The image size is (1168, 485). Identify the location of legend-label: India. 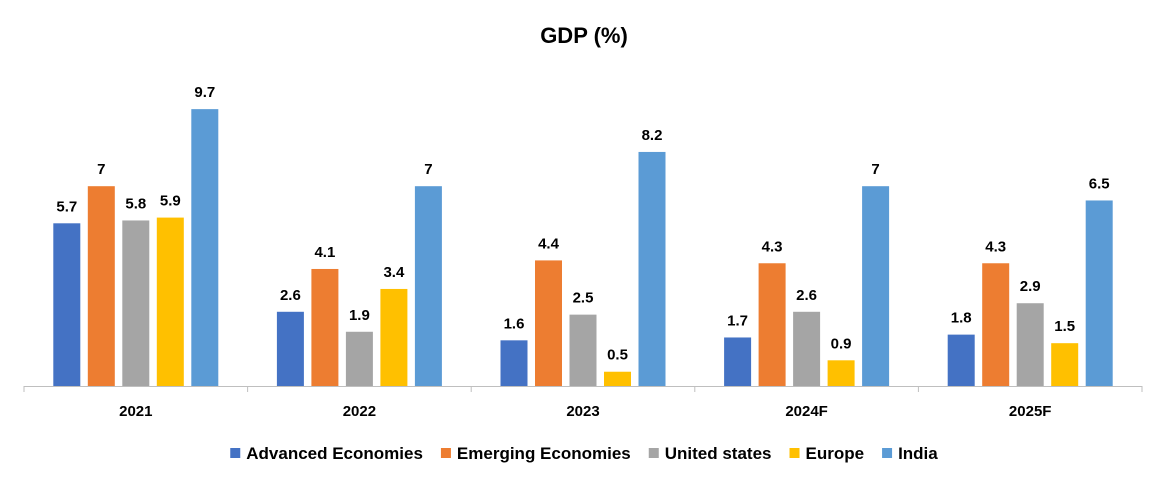
(918, 453).